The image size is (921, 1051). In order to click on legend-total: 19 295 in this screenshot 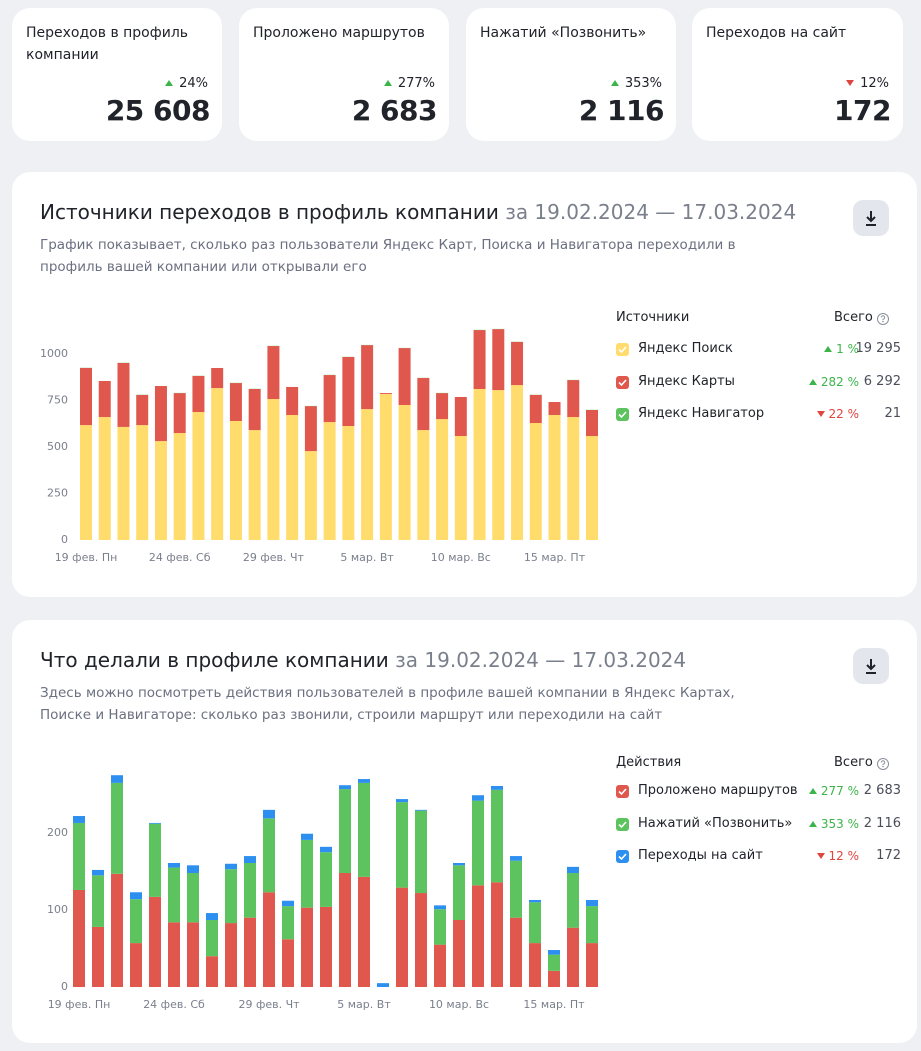, I will do `click(878, 348)`.